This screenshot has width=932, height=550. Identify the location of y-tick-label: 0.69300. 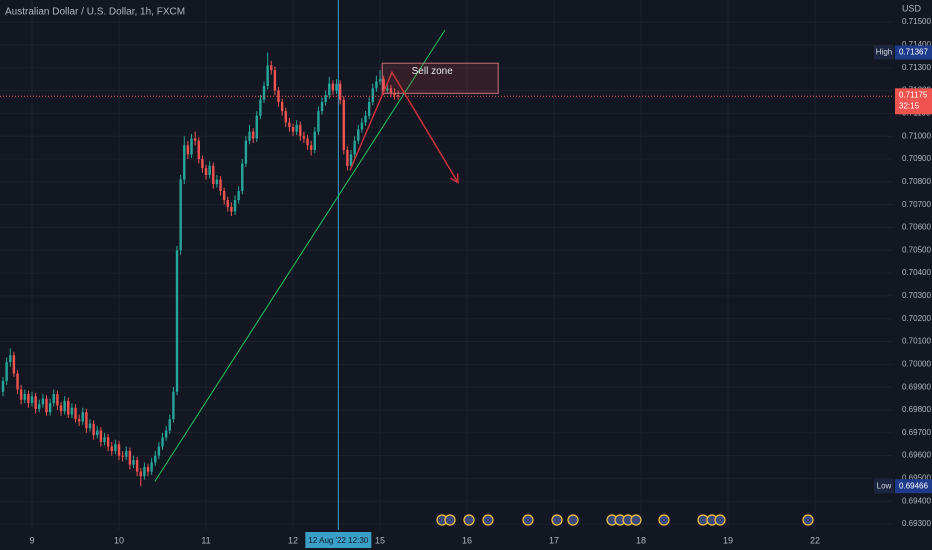
(916, 523).